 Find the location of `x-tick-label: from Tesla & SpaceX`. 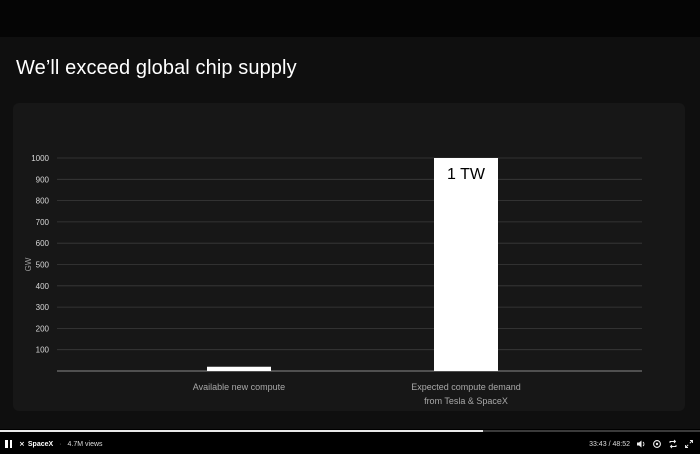

x-tick-label: from Tesla & SpaceX is located at coordinates (466, 401).